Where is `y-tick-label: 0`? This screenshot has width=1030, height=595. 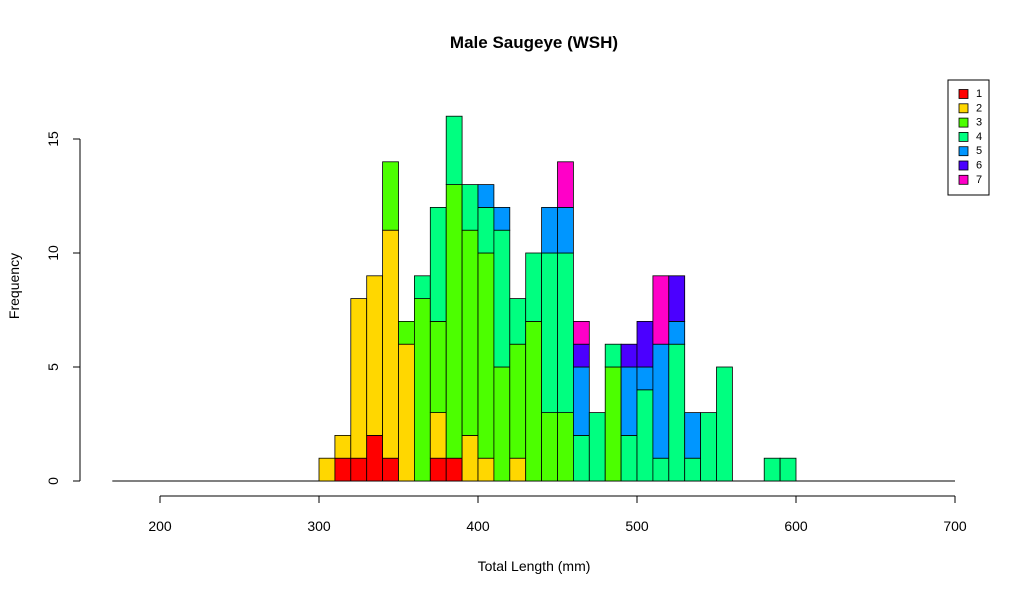
y-tick-label: 0 is located at coordinates (53, 481).